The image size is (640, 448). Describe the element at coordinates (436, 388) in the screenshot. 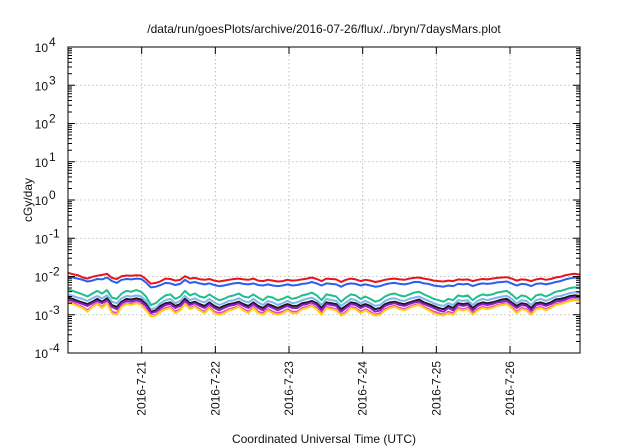

I see `x-tick-label: 2016-7-25` at that location.